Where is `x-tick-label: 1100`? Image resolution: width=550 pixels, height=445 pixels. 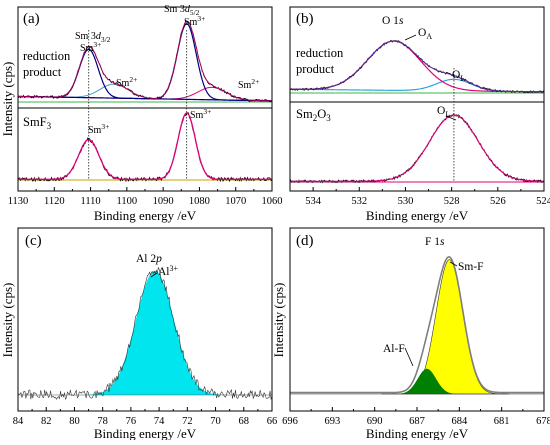
x-tick-label: 1100 is located at coordinates (127, 201).